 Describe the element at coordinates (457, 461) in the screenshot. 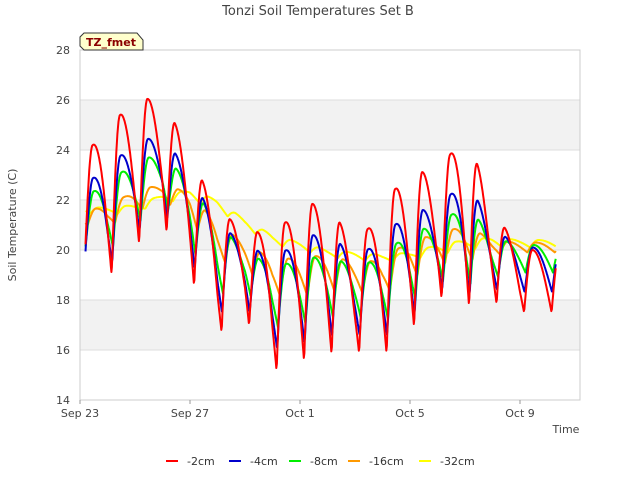

I see `legend-label: -32cm` at that location.